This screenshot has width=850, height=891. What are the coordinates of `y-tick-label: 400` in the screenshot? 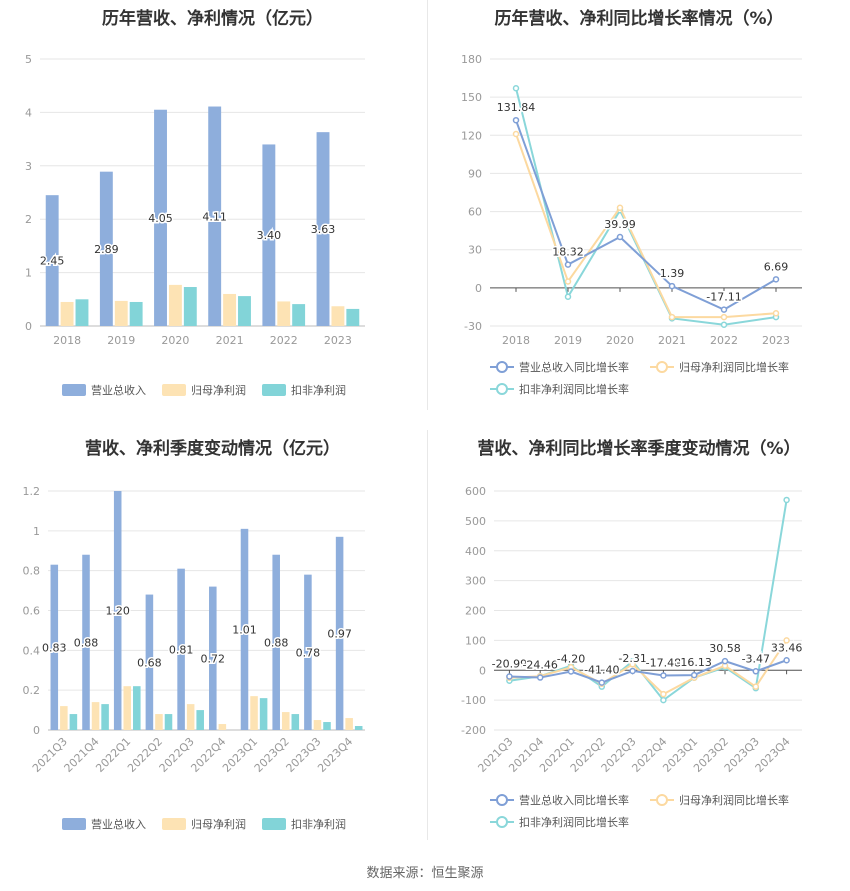 It's located at (475, 551).